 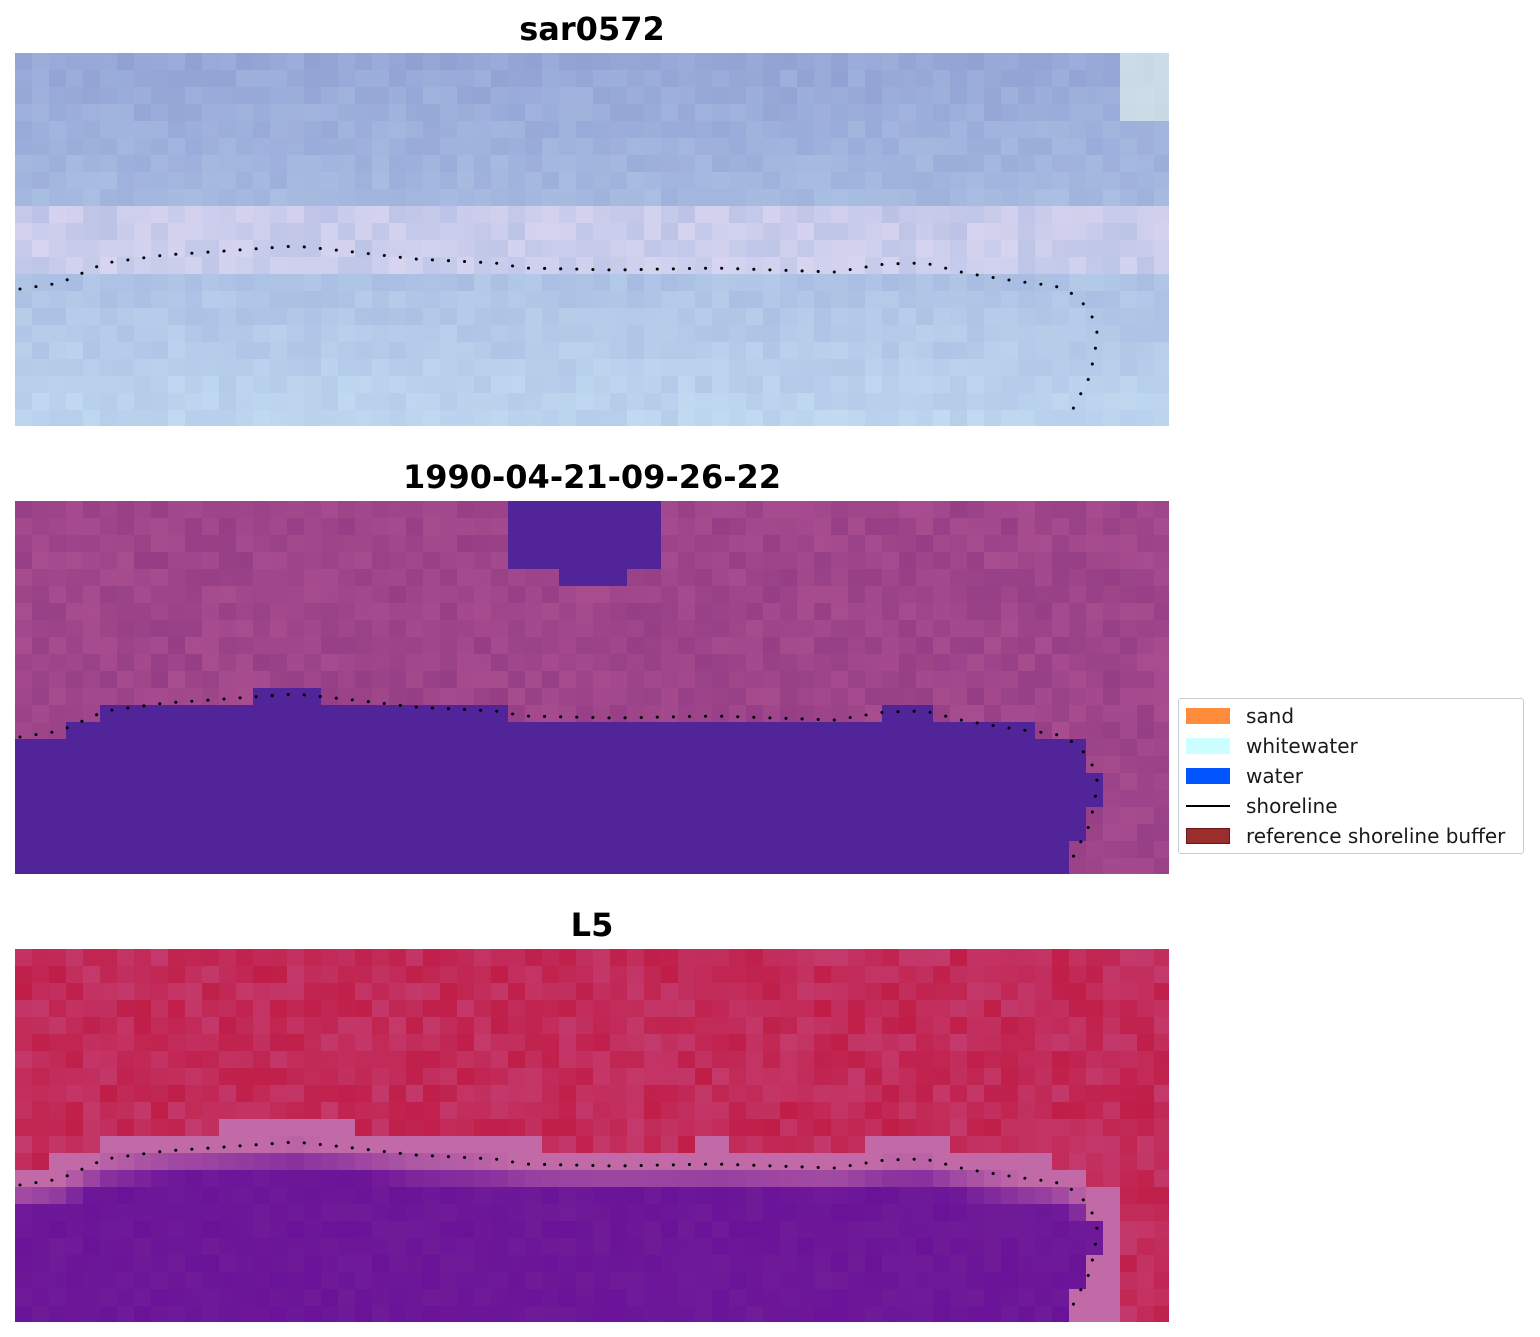 What do you see at coordinates (1274, 776) in the screenshot?
I see `legend-label: water` at bounding box center [1274, 776].